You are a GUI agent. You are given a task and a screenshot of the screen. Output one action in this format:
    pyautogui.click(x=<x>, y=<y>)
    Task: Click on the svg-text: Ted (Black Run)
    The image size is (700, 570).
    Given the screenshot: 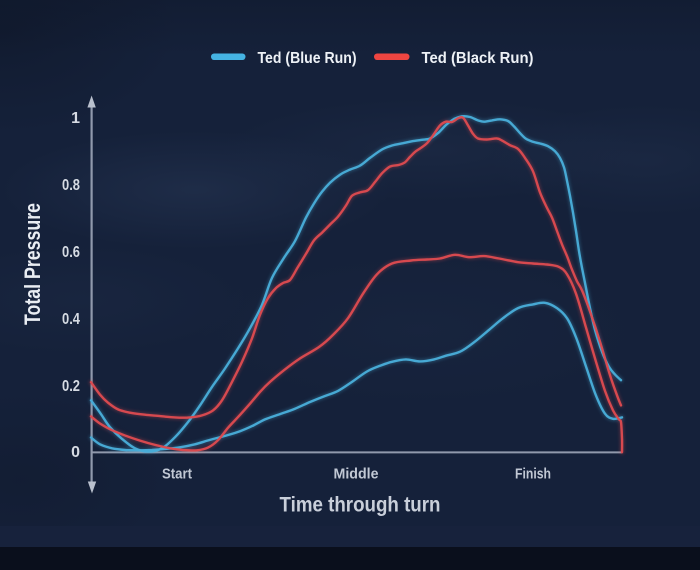 What is the action you would take?
    pyautogui.click(x=478, y=58)
    